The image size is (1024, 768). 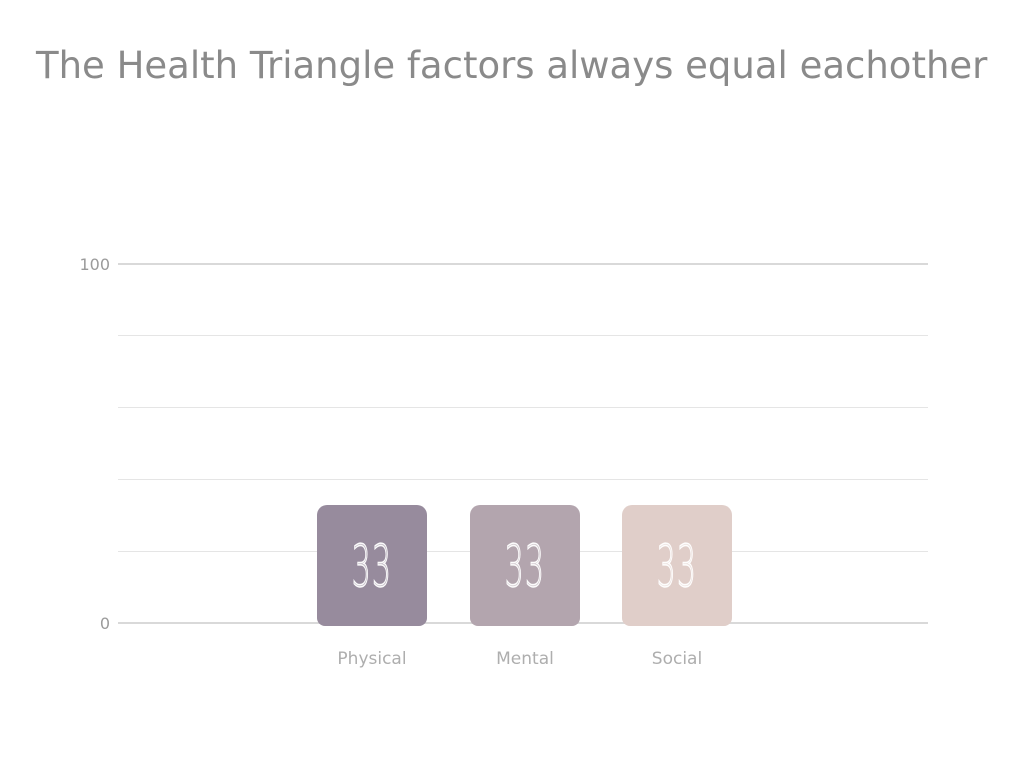 What do you see at coordinates (677, 659) in the screenshot?
I see `x-axis-label-social: Social` at bounding box center [677, 659].